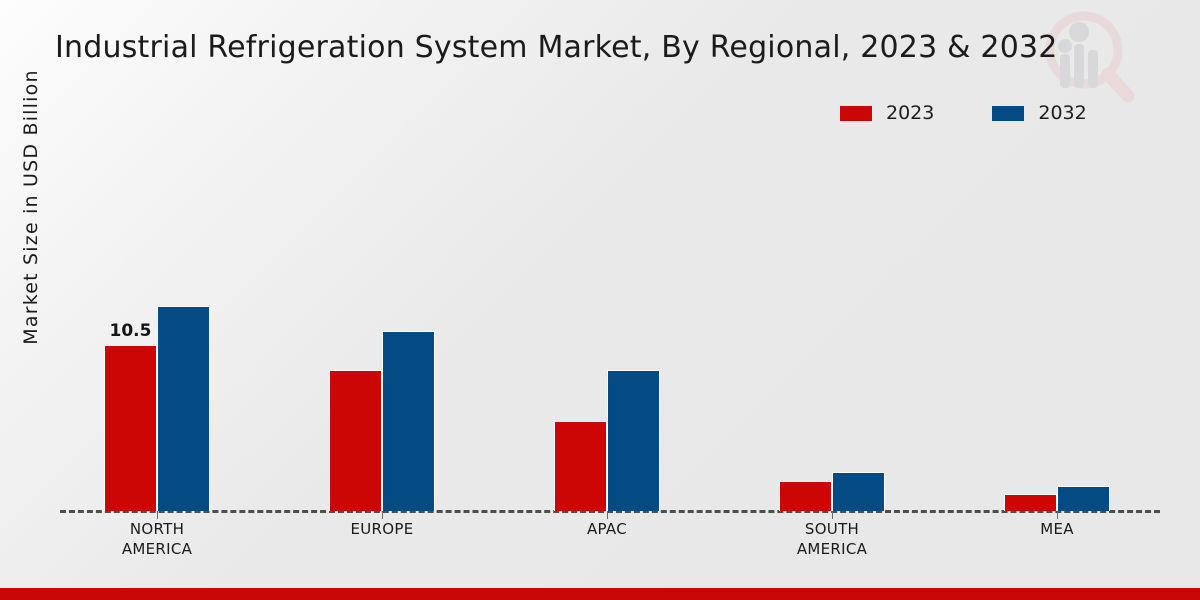 The image size is (1200, 600). I want to click on legend-swatch-2032, so click(1008, 113).